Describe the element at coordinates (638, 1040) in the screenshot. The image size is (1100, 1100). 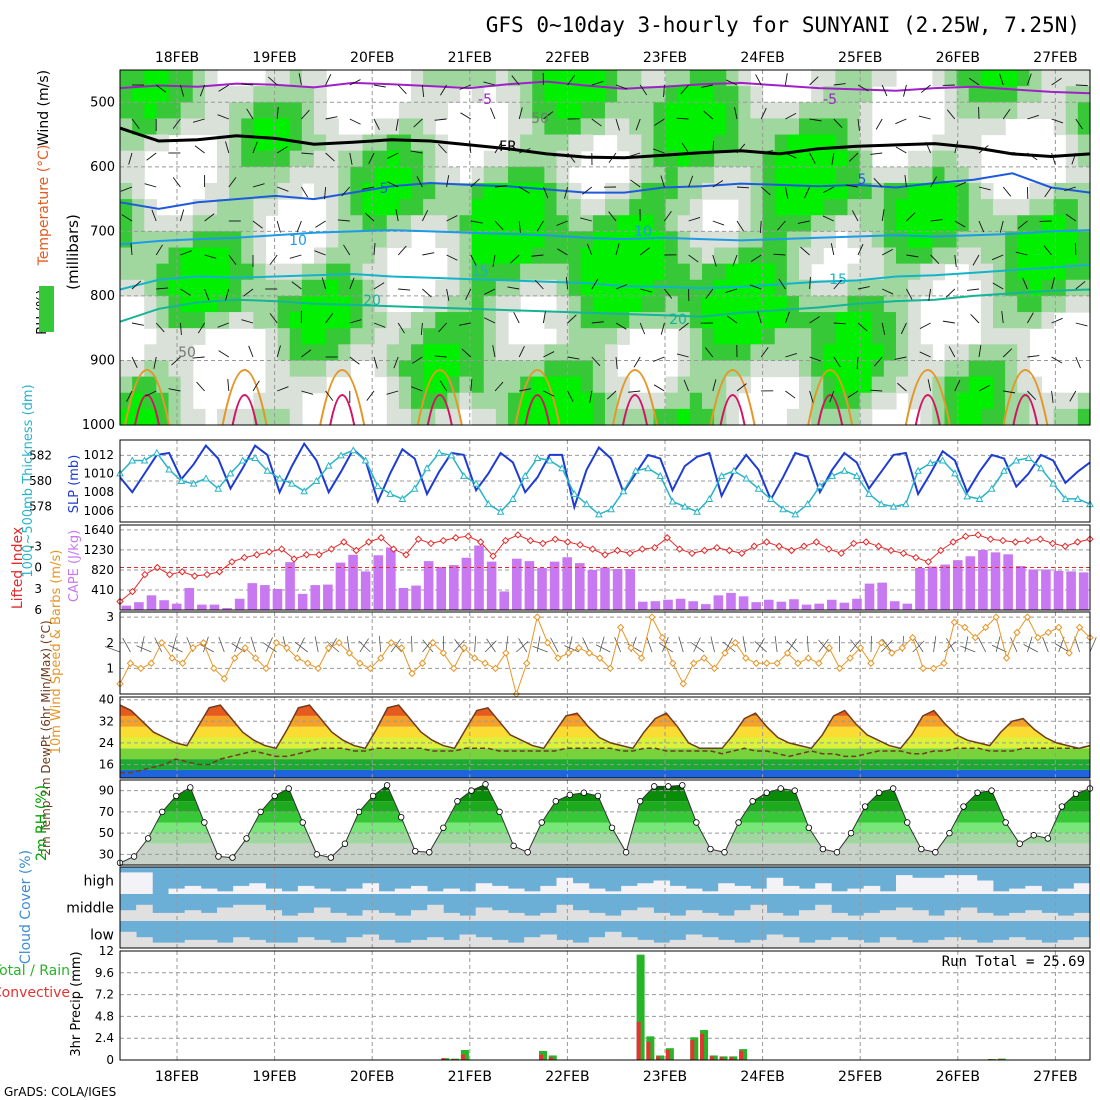
I see `precip-conv-bar` at that location.